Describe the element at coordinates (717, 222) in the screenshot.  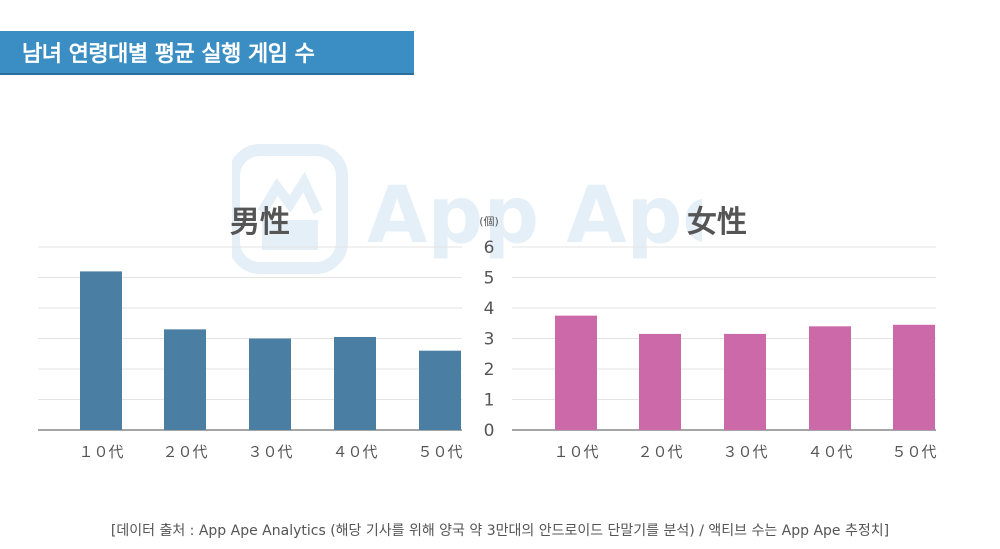
I see `female-chart-title: 女性` at that location.